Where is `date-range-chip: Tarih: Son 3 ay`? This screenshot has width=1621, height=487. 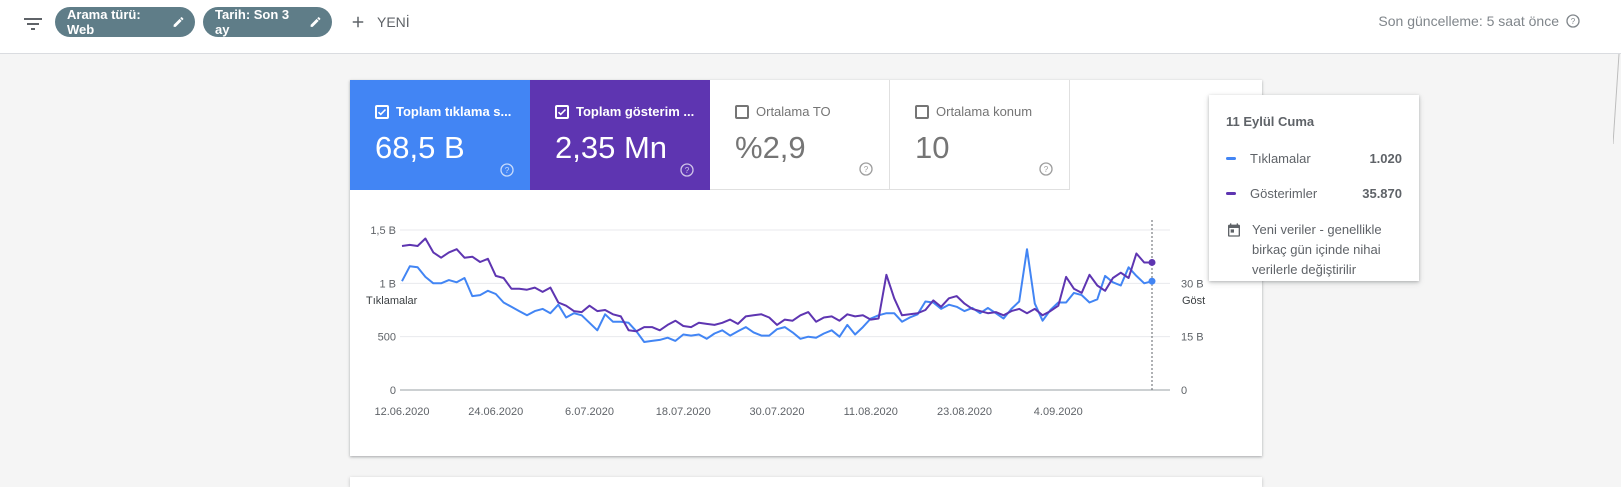 date-range-chip: Tarih: Son 3 ay is located at coordinates (267, 22).